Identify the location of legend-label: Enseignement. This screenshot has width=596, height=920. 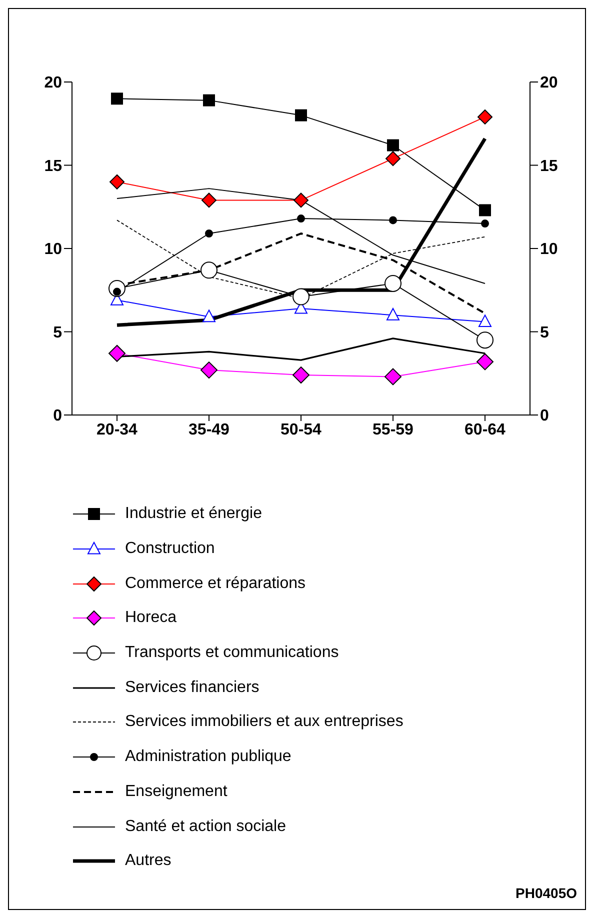
(176, 791).